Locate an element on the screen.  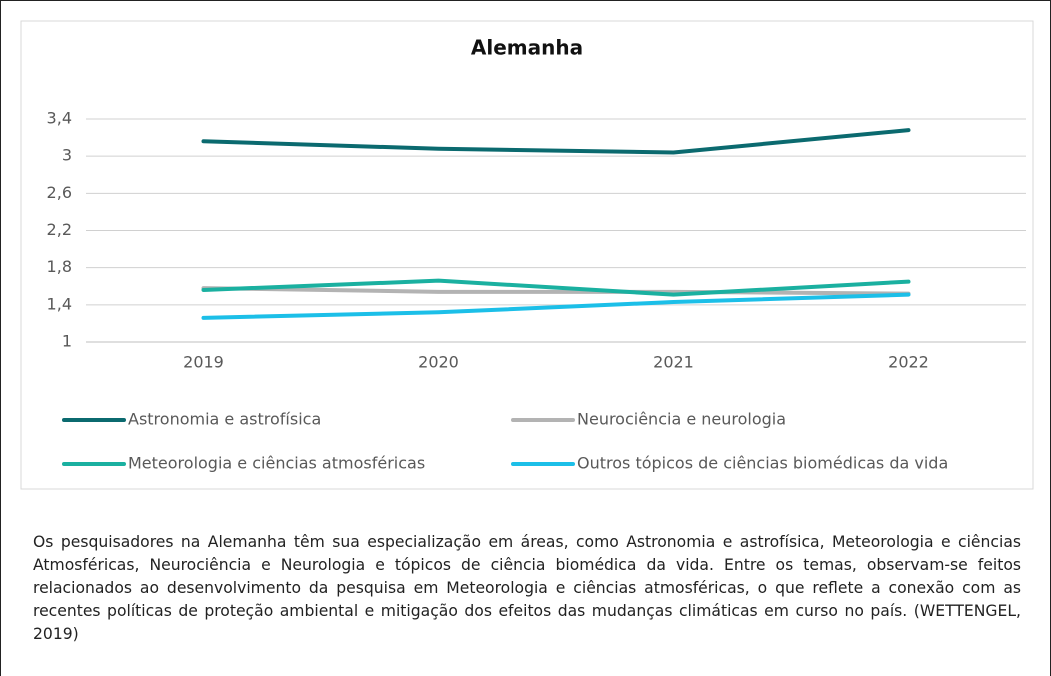
y-tick-label: 2,2 is located at coordinates (59, 229).